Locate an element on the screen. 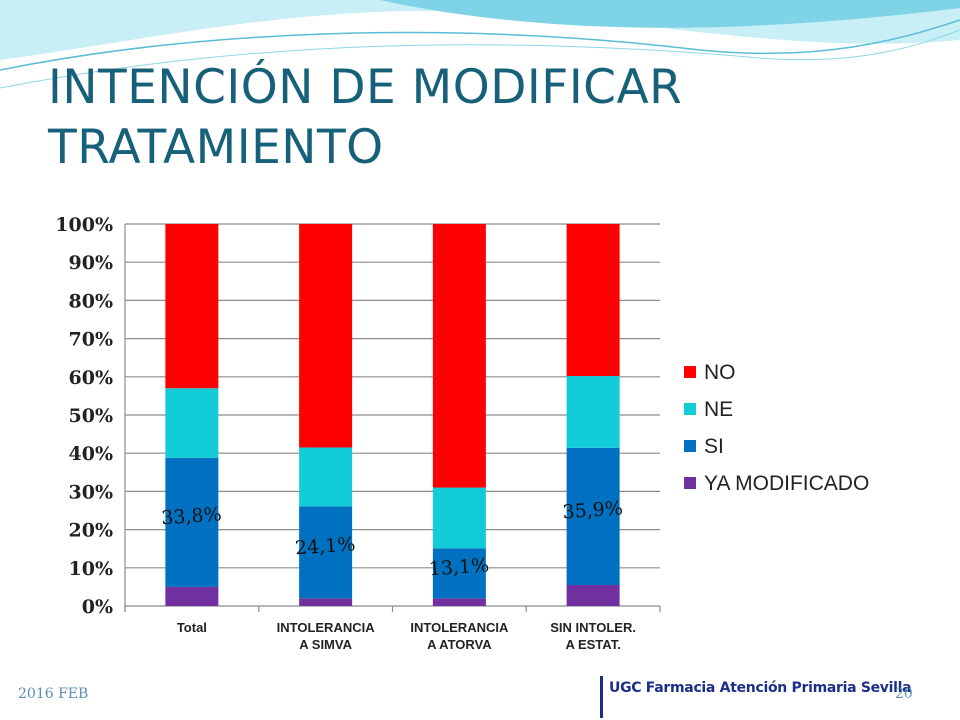 The height and width of the screenshot is (720, 960). legend-label: NO is located at coordinates (720, 372).